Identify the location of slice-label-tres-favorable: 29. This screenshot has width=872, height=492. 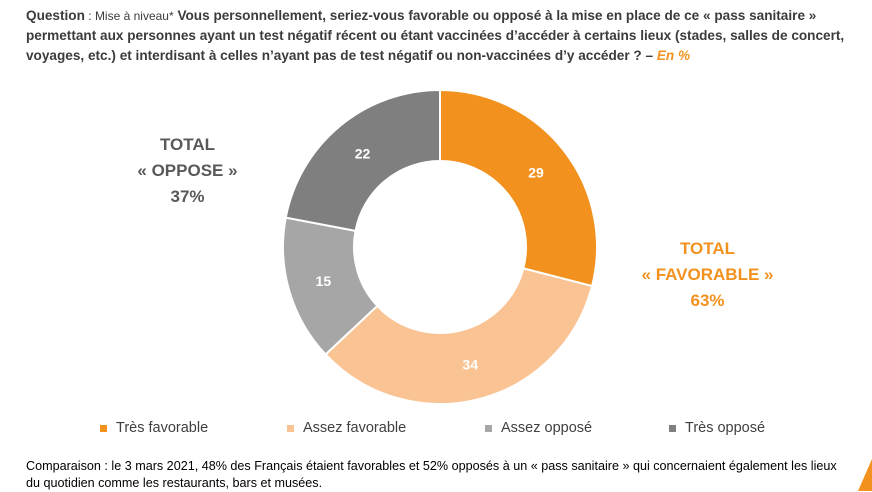
(536, 173).